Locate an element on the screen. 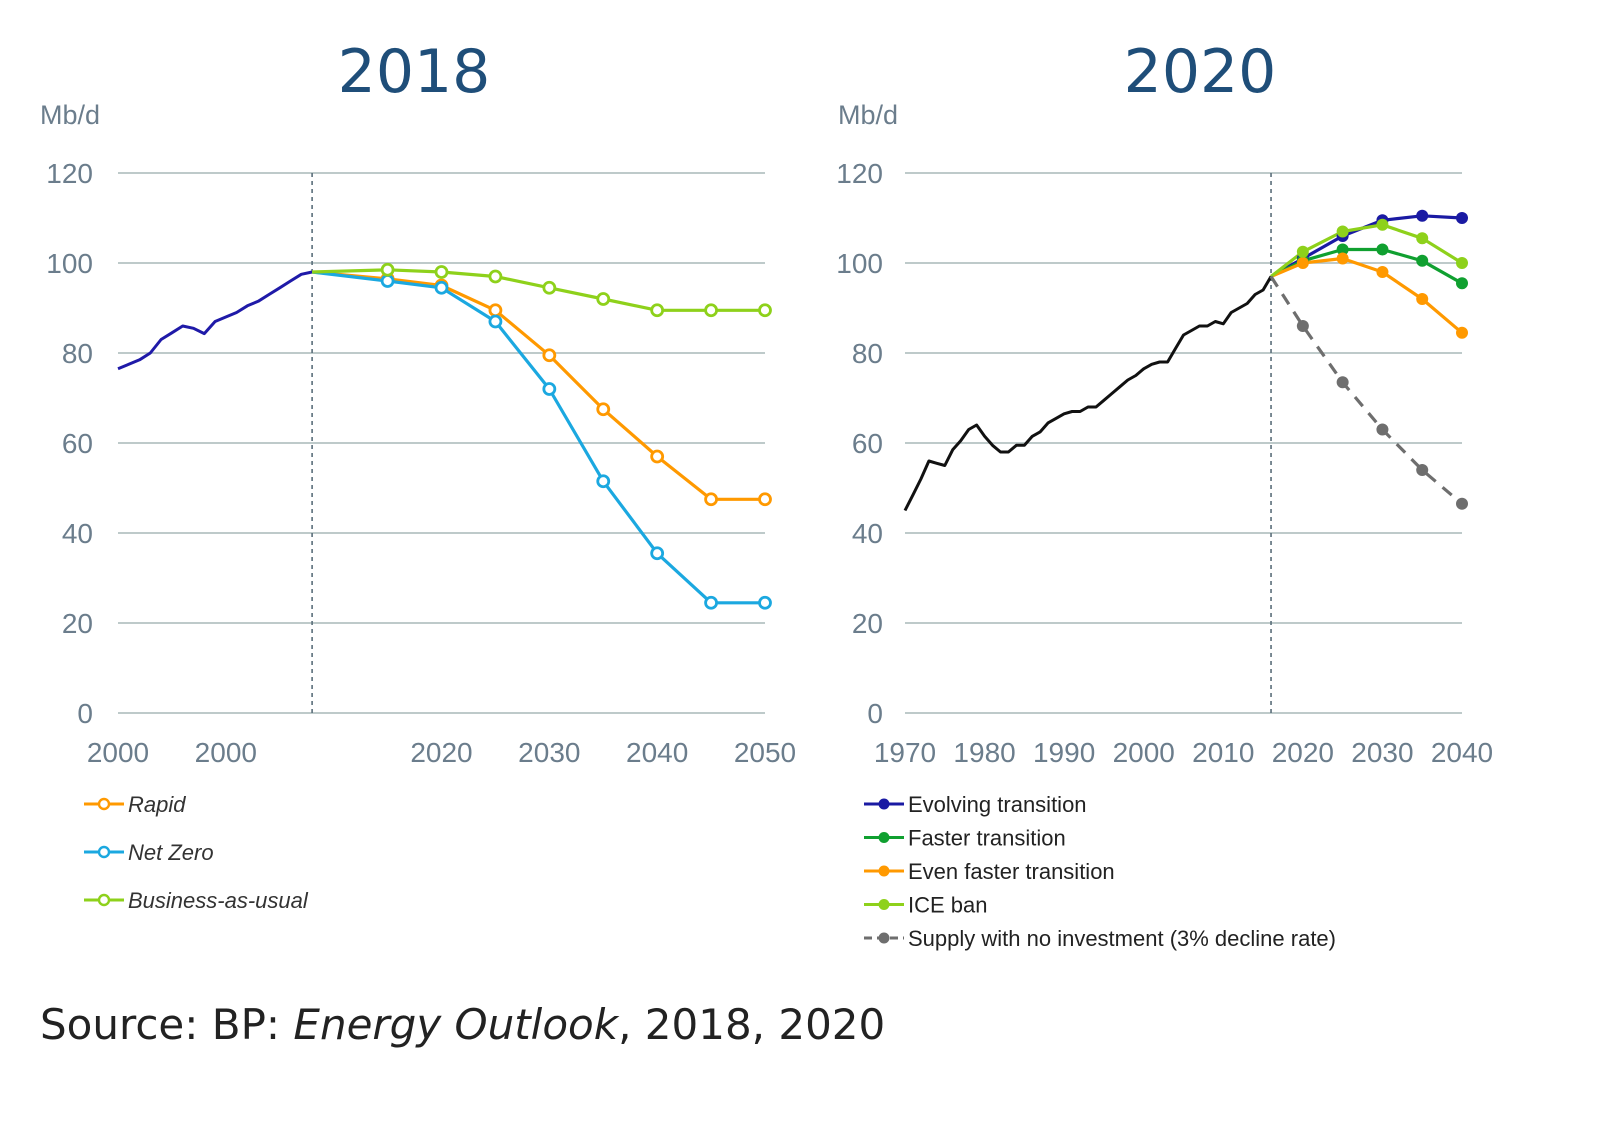 This screenshot has height=1130, width=1602. left-x-tick-label: 2040 is located at coordinates (657, 752).